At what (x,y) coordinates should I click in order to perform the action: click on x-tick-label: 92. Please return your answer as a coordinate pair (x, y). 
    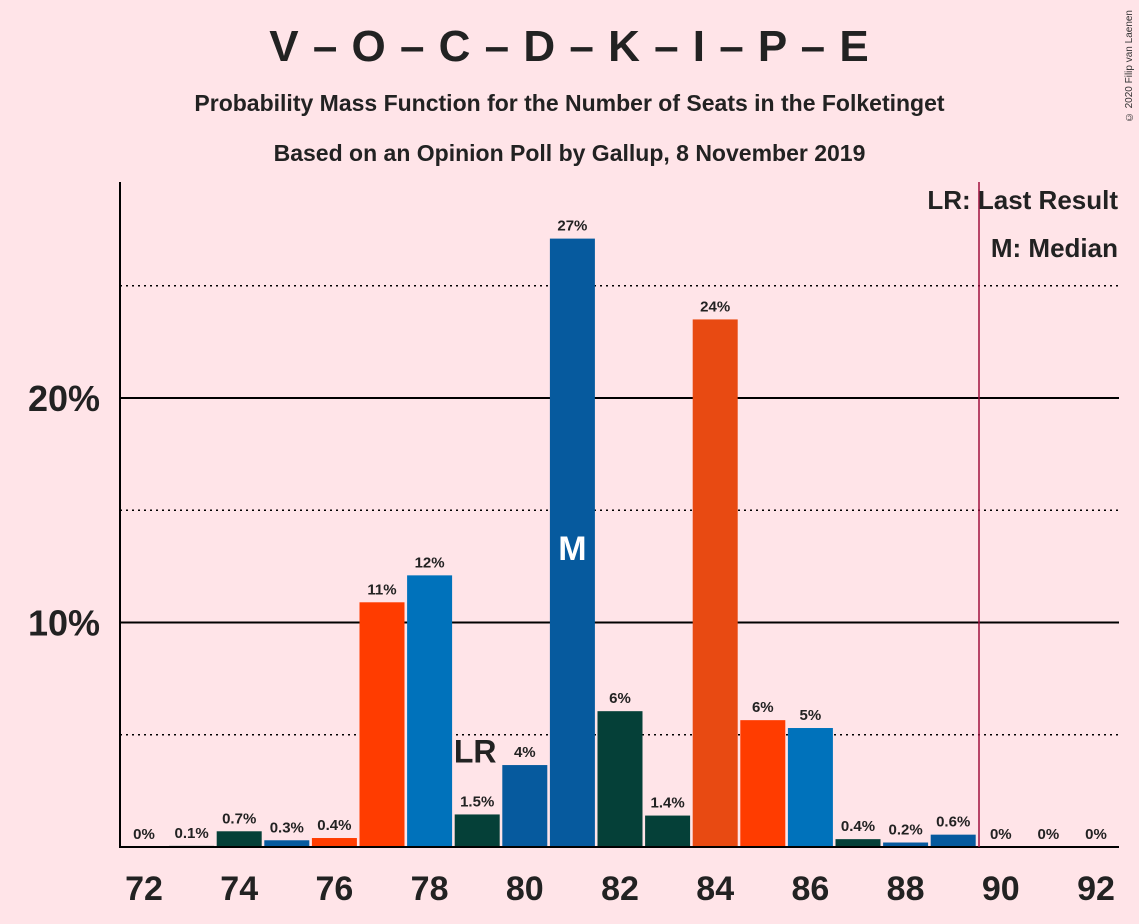
    Looking at the image, I should click on (1096, 889).